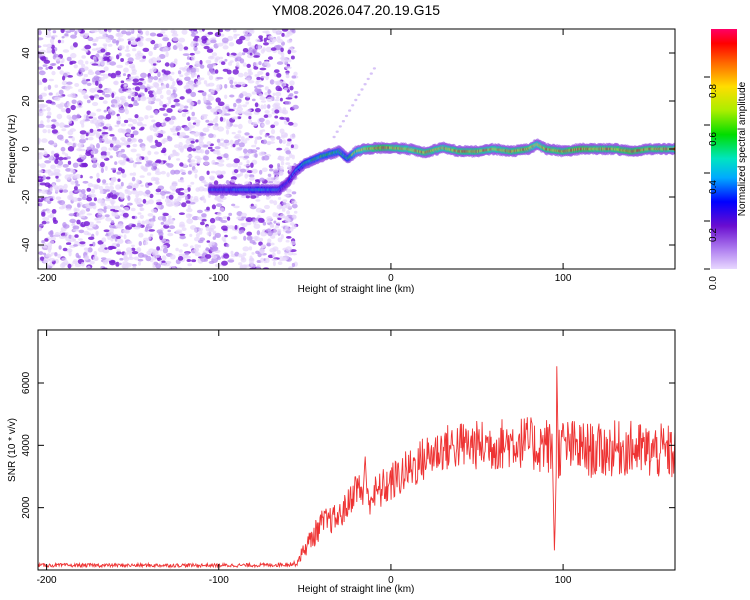 The height and width of the screenshot is (600, 750). What do you see at coordinates (391, 580) in the screenshot?
I see `x-tick-label: 0` at bounding box center [391, 580].